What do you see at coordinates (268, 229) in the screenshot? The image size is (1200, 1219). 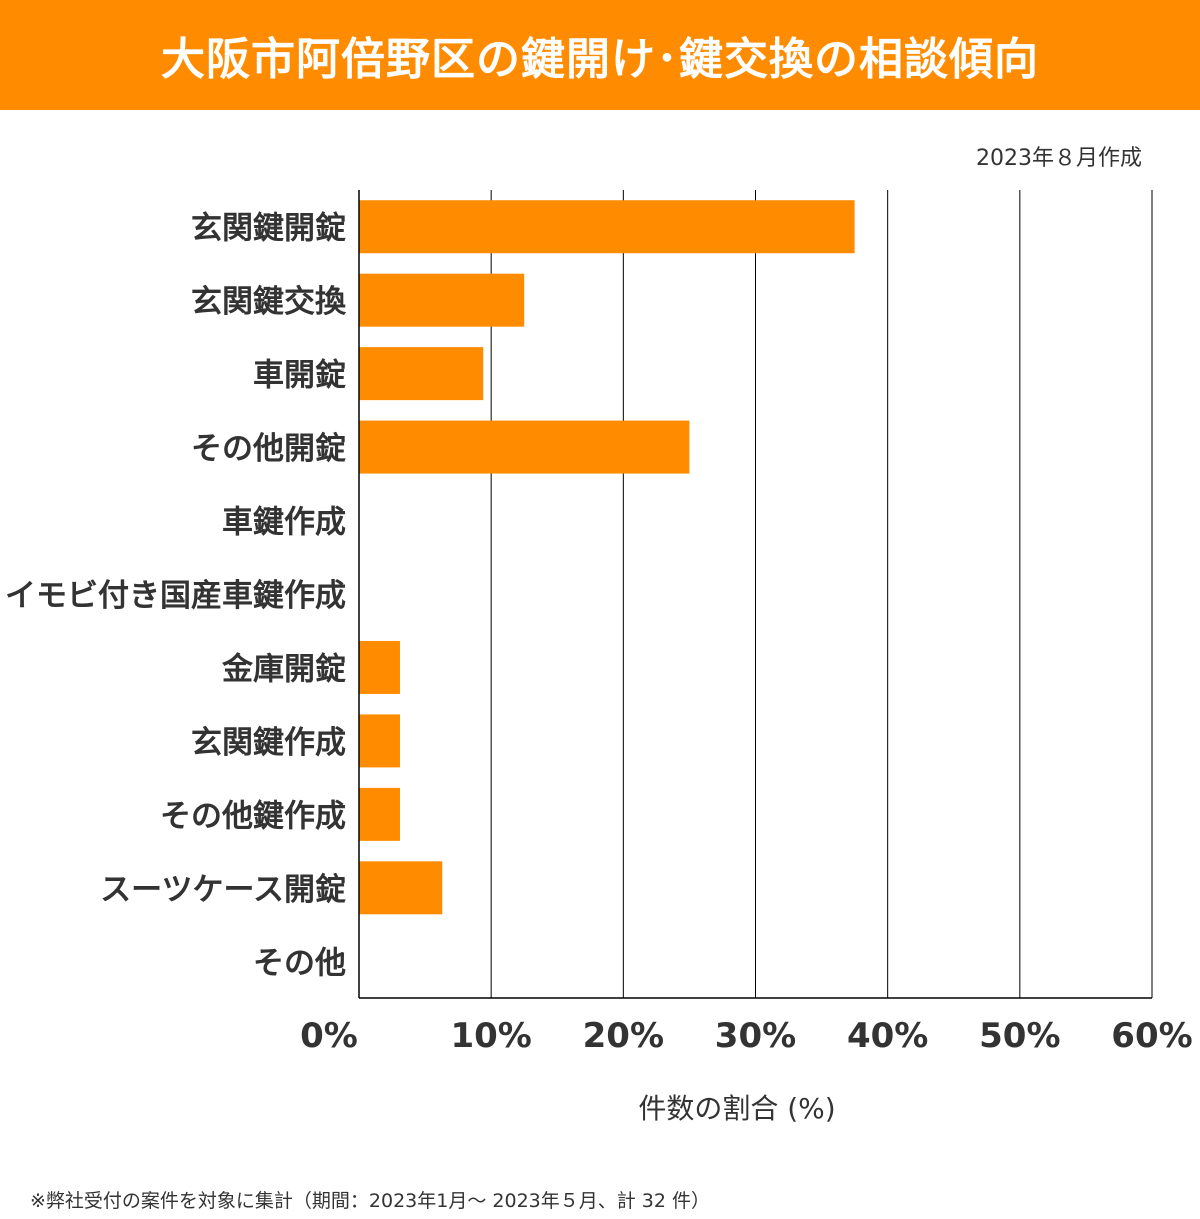 I see `category-label: 玄関鍵開錠` at bounding box center [268, 229].